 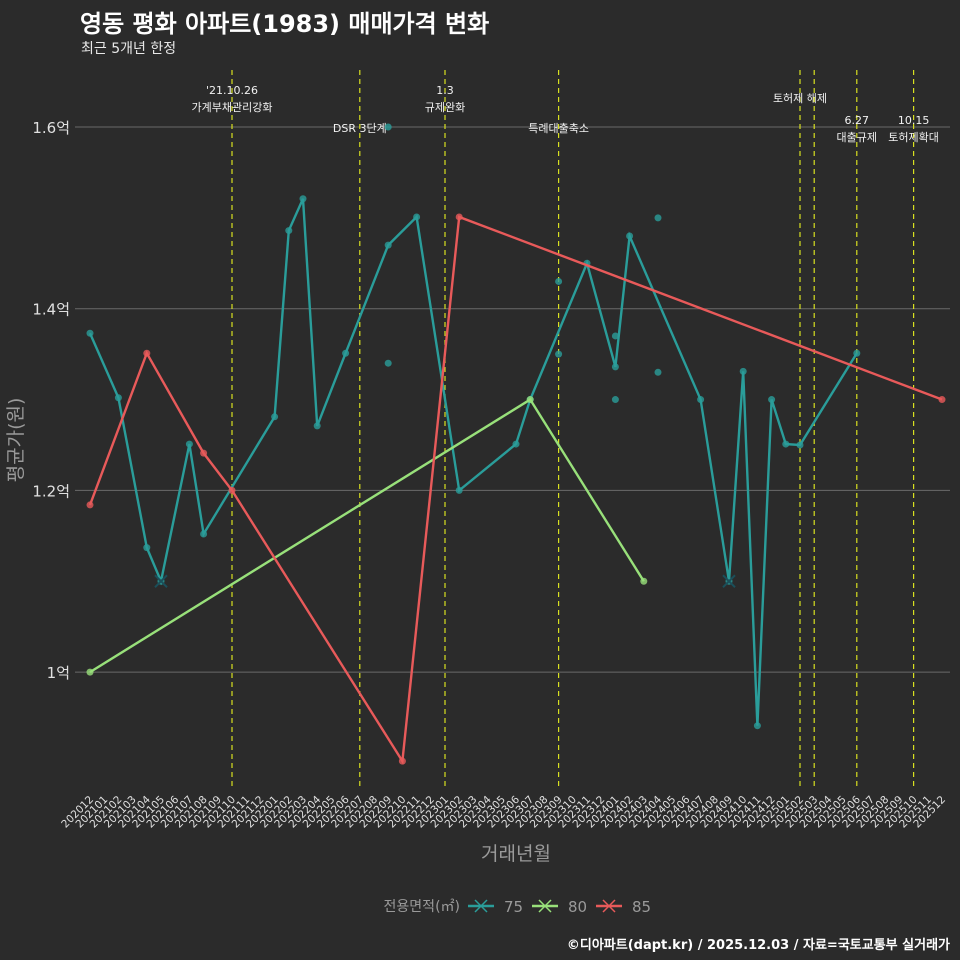 What do you see at coordinates (360, 128) in the screenshot?
I see `event-annotation: DSR 3단계` at bounding box center [360, 128].